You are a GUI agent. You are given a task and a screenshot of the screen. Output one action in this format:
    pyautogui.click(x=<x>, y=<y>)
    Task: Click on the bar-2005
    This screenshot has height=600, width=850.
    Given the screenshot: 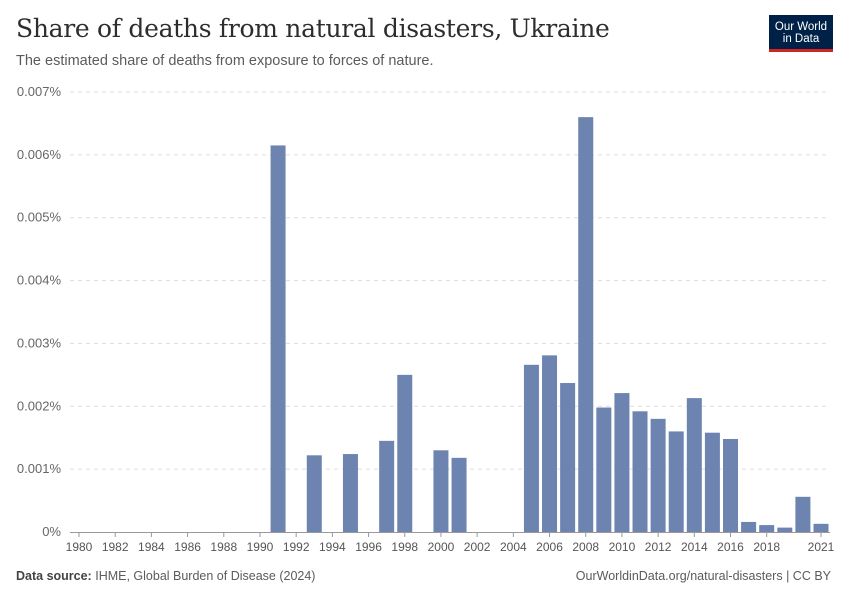 What is the action you would take?
    pyautogui.click(x=531, y=448)
    